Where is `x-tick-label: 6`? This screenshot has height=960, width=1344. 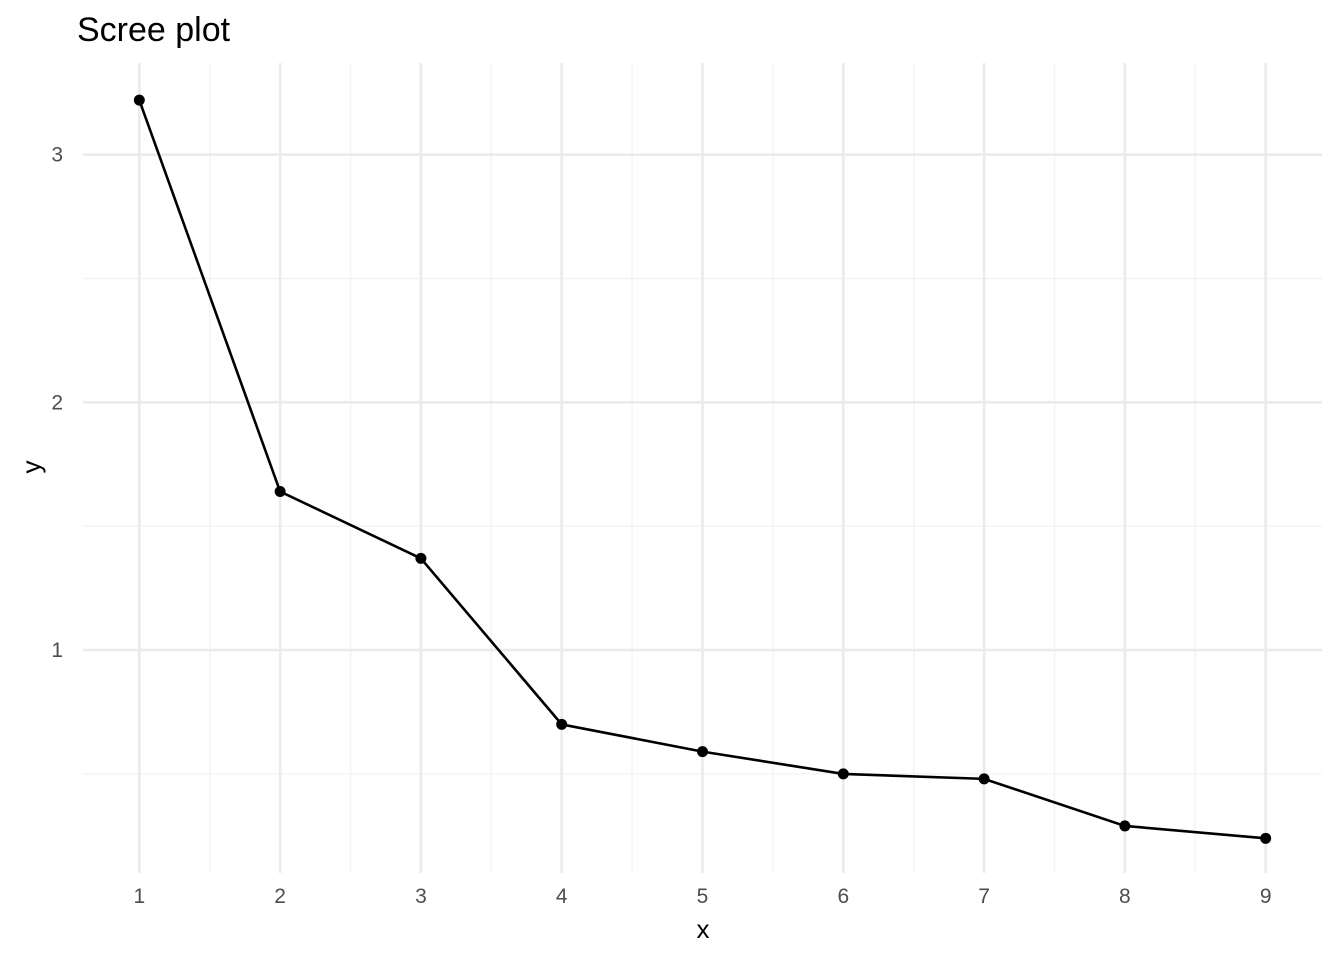
x-tick-label: 6 is located at coordinates (843, 896).